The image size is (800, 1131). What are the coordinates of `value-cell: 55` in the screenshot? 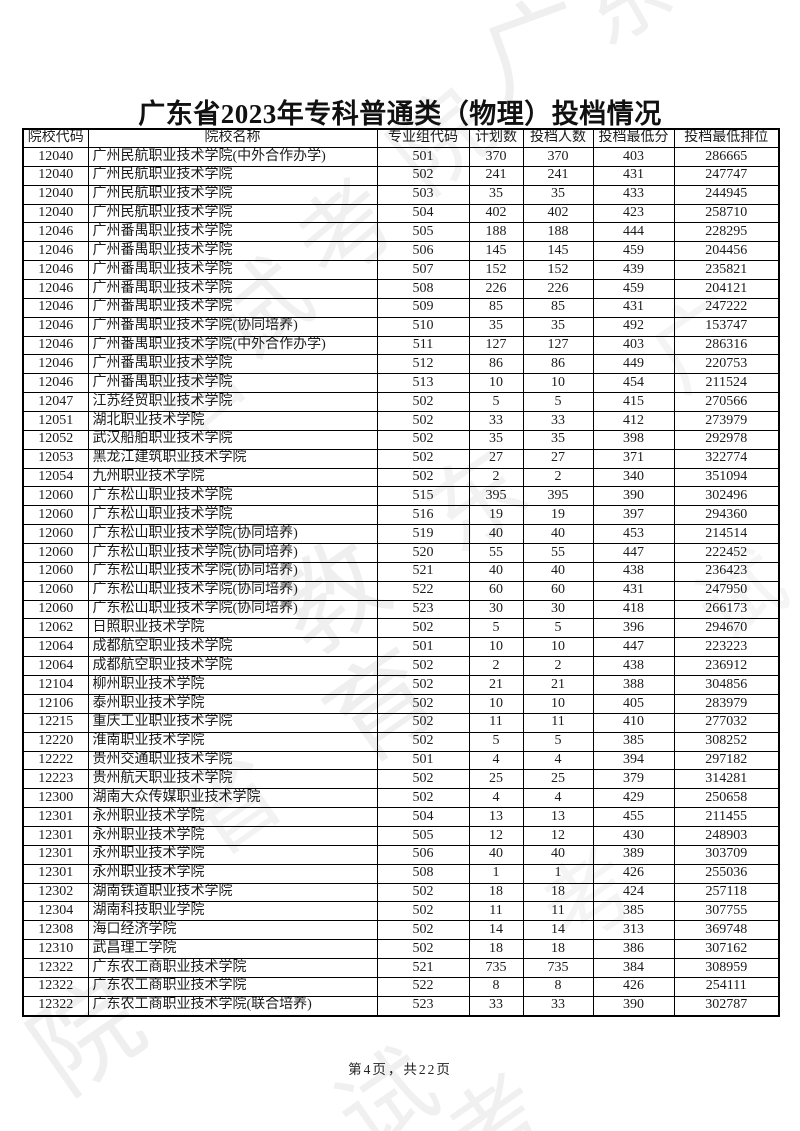 It's located at (496, 553).